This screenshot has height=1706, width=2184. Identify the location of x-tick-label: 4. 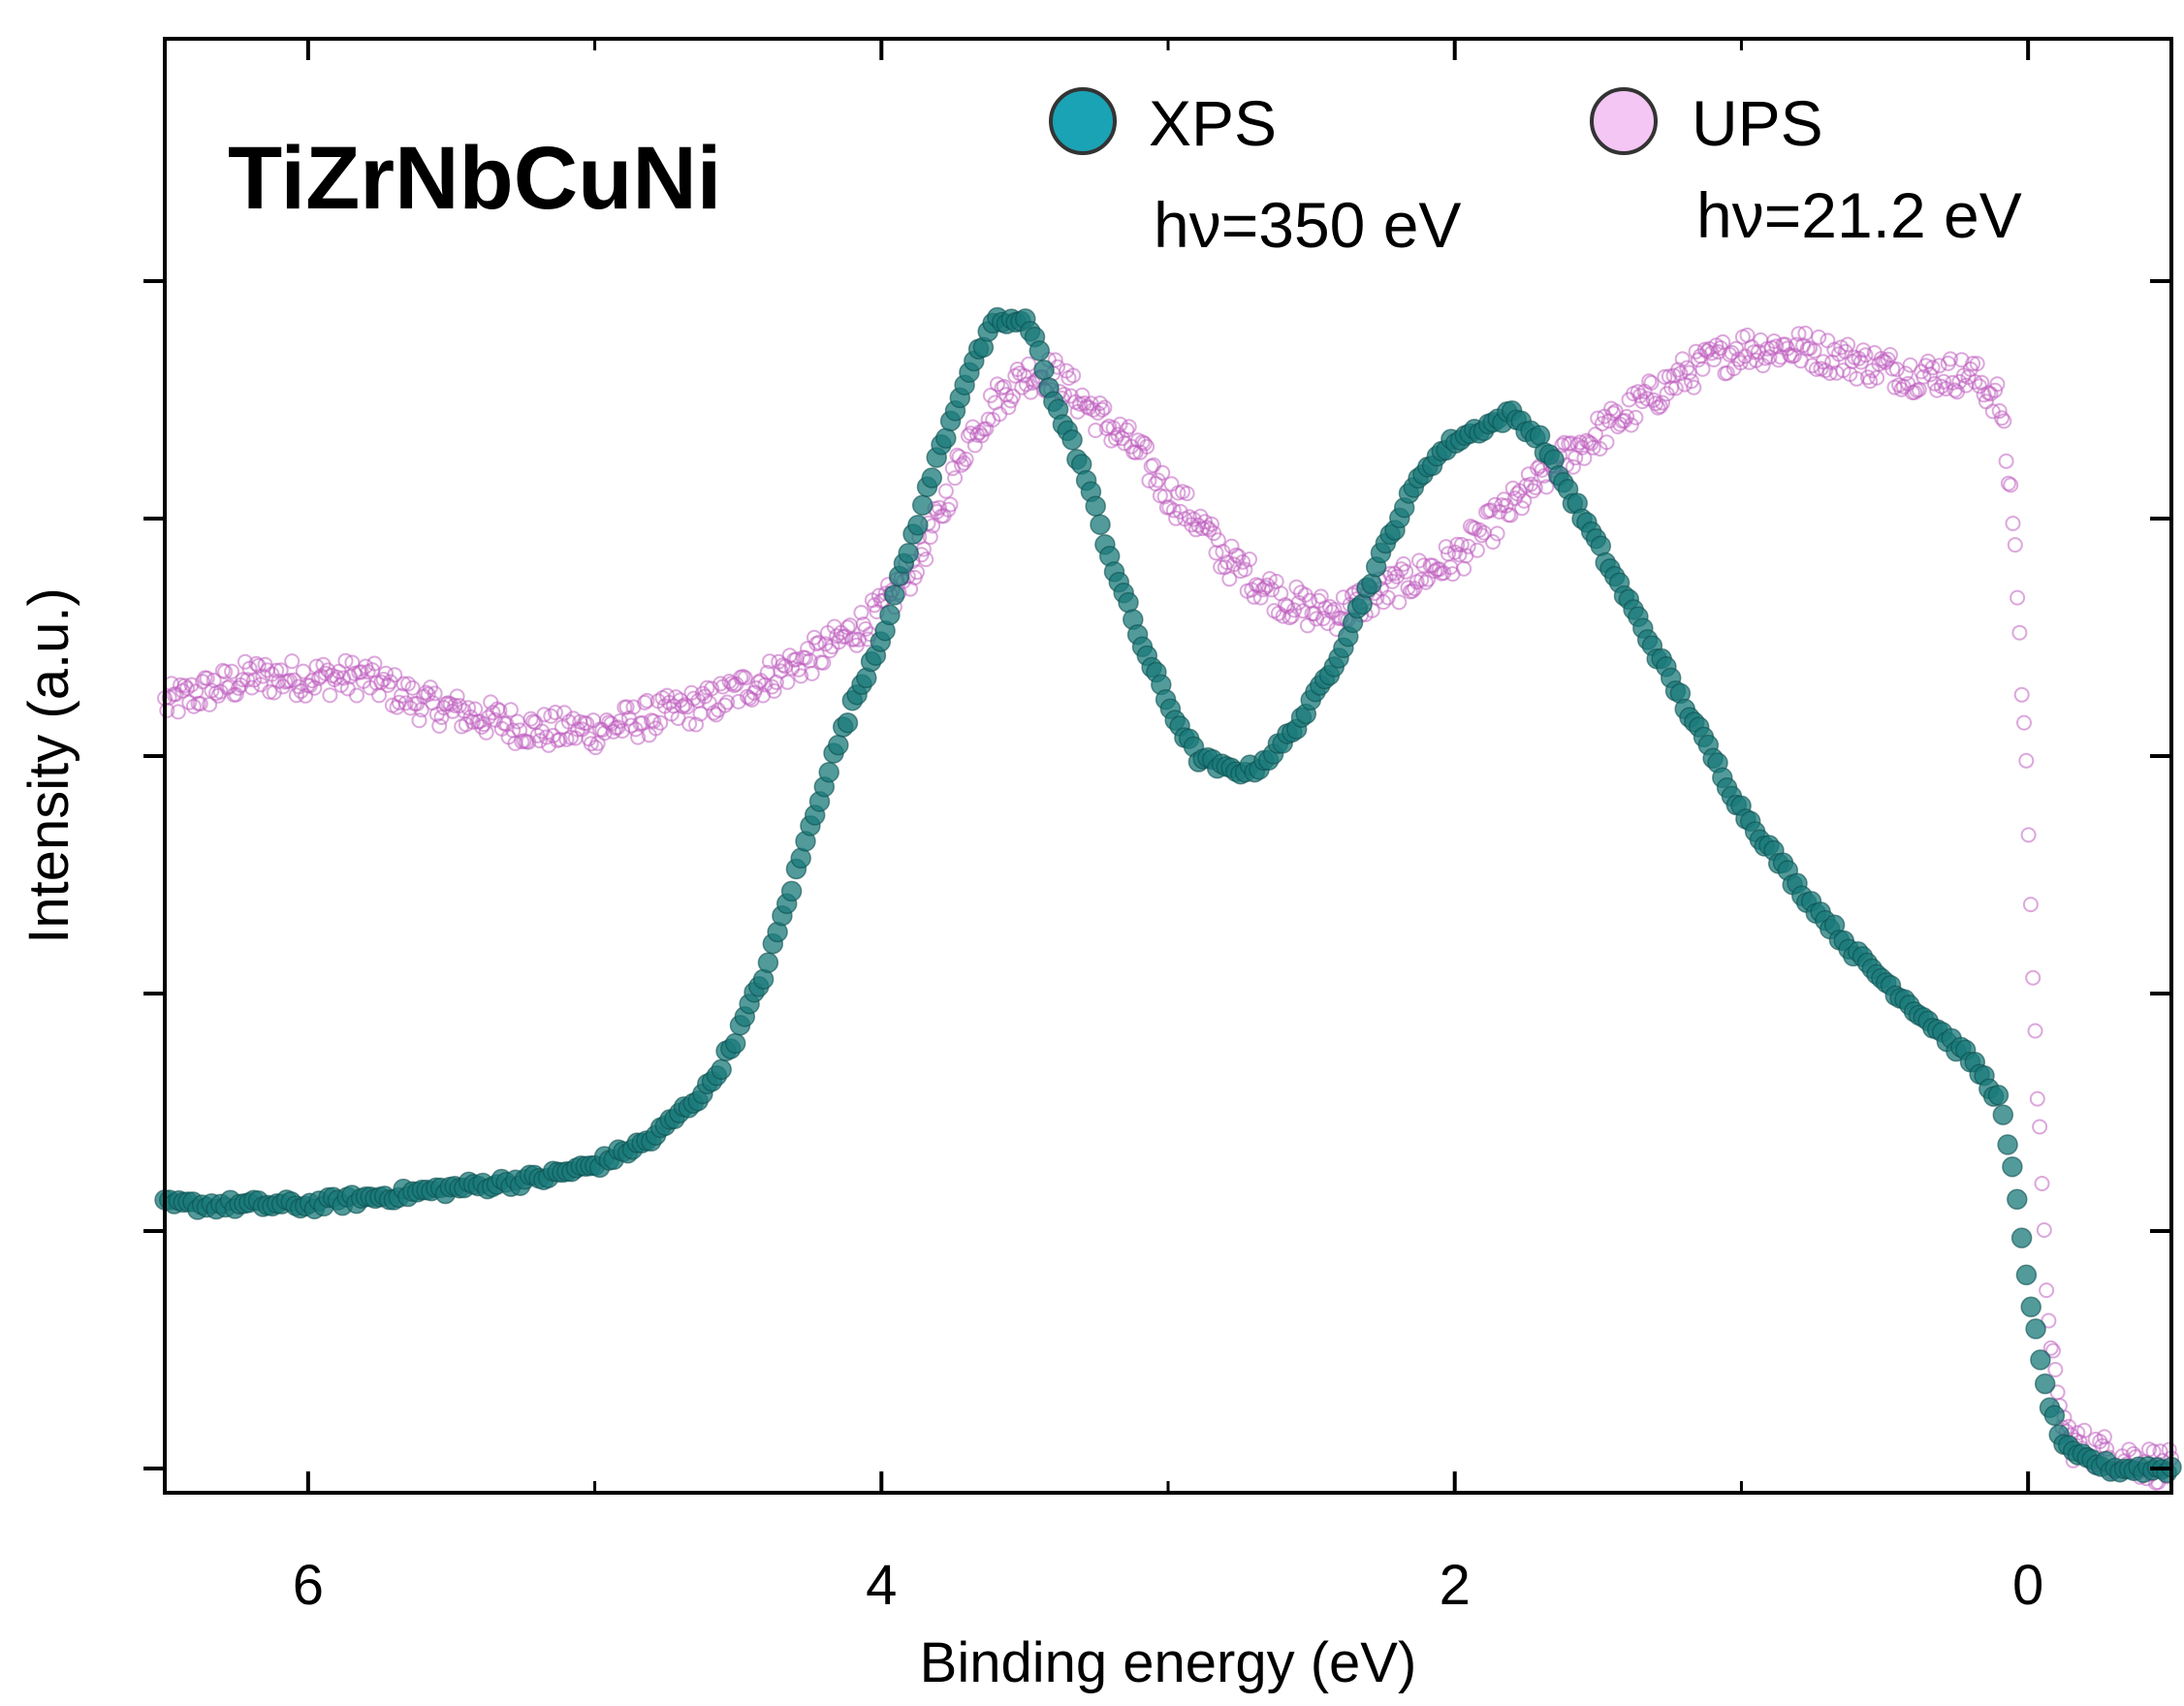
(882, 1585).